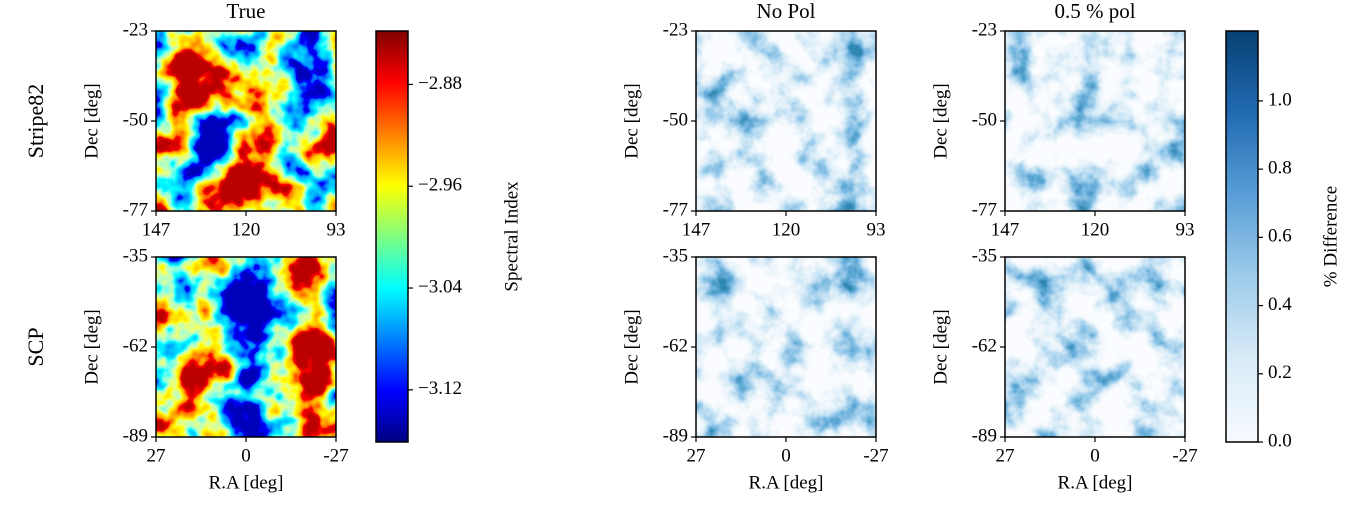 Image resolution: width=1368 pixels, height=514 pixels. I want to click on panel-title: No Pol, so click(786, 11).